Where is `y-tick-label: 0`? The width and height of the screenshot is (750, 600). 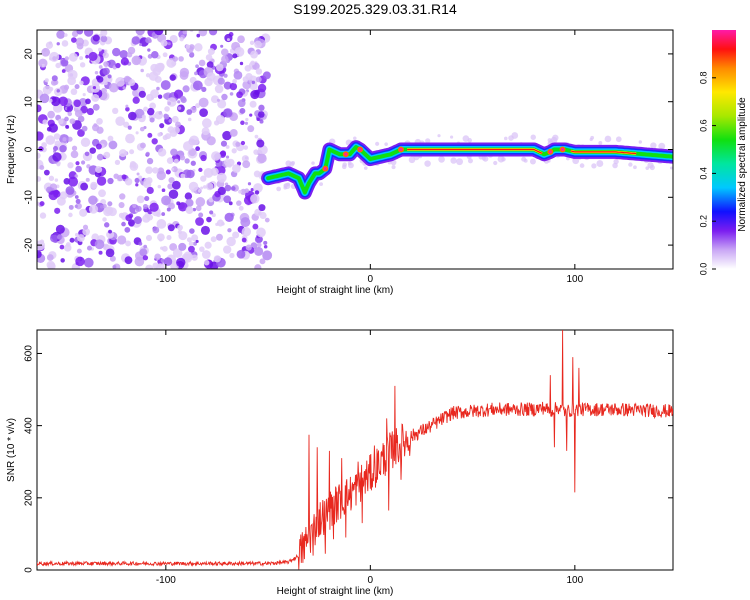
y-tick-label: 0 is located at coordinates (29, 149).